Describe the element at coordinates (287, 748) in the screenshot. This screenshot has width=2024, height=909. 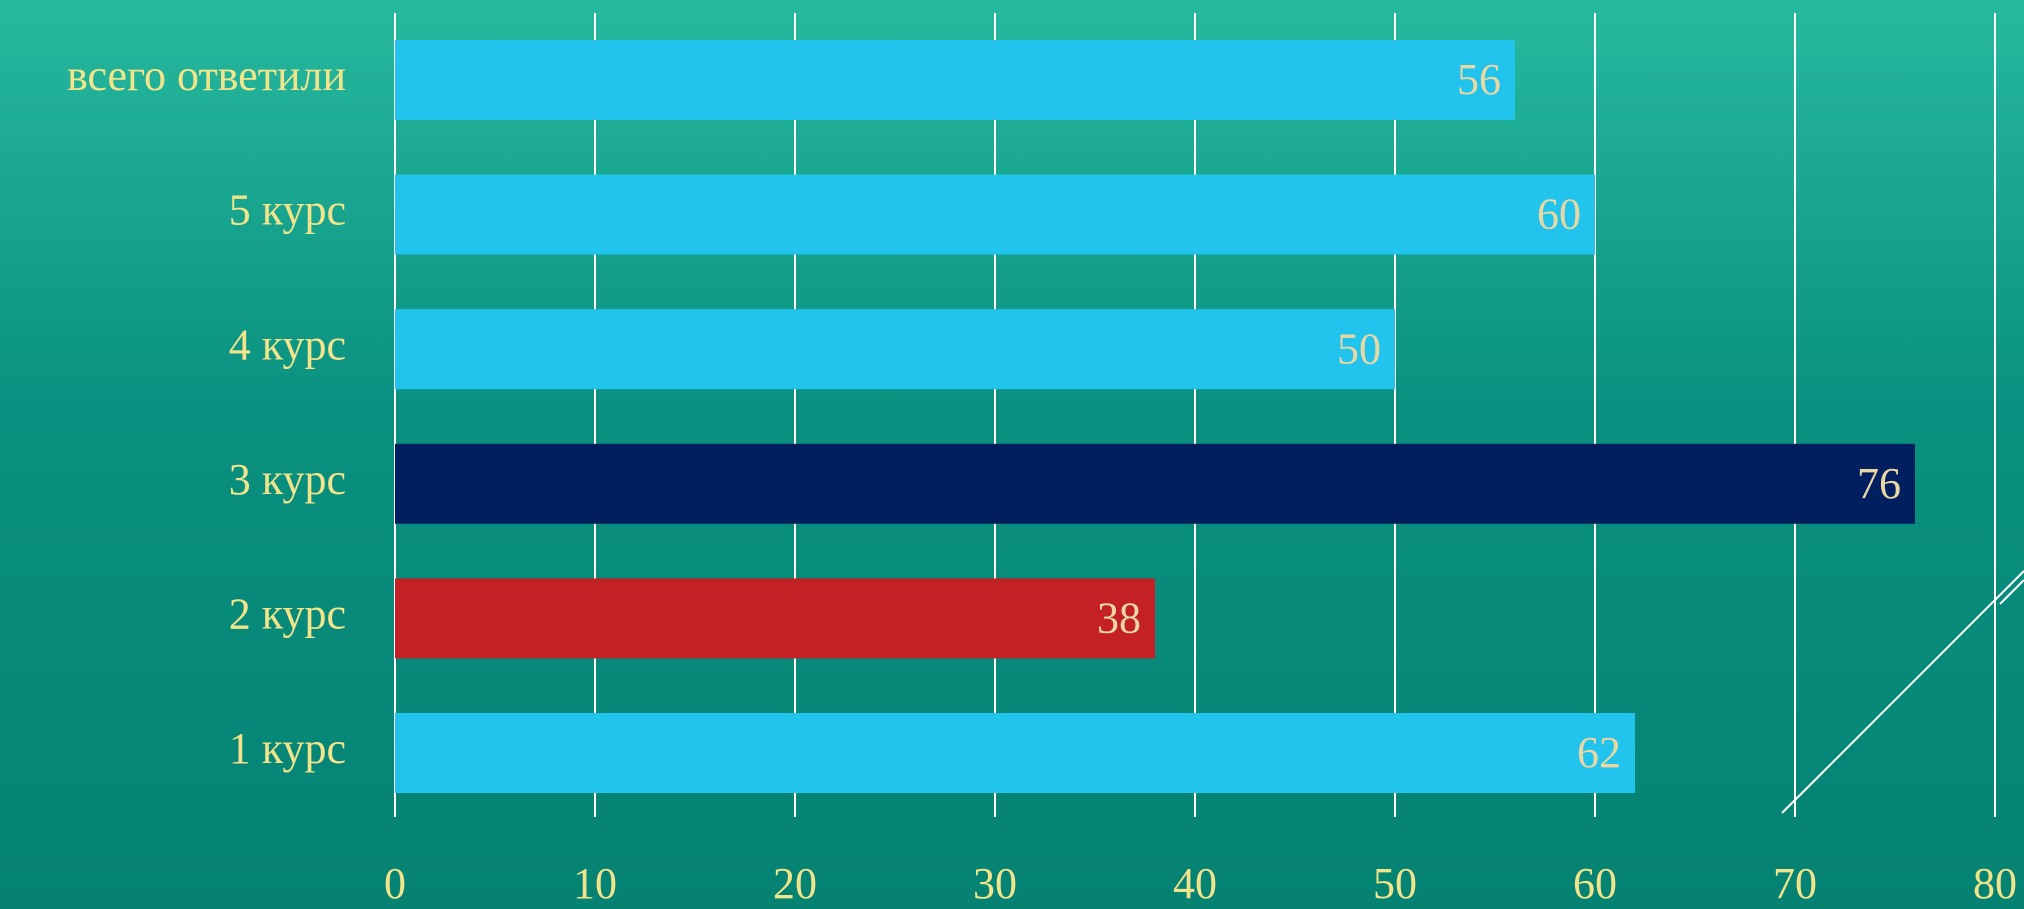
I see `y-tick-label: 1 курс` at that location.